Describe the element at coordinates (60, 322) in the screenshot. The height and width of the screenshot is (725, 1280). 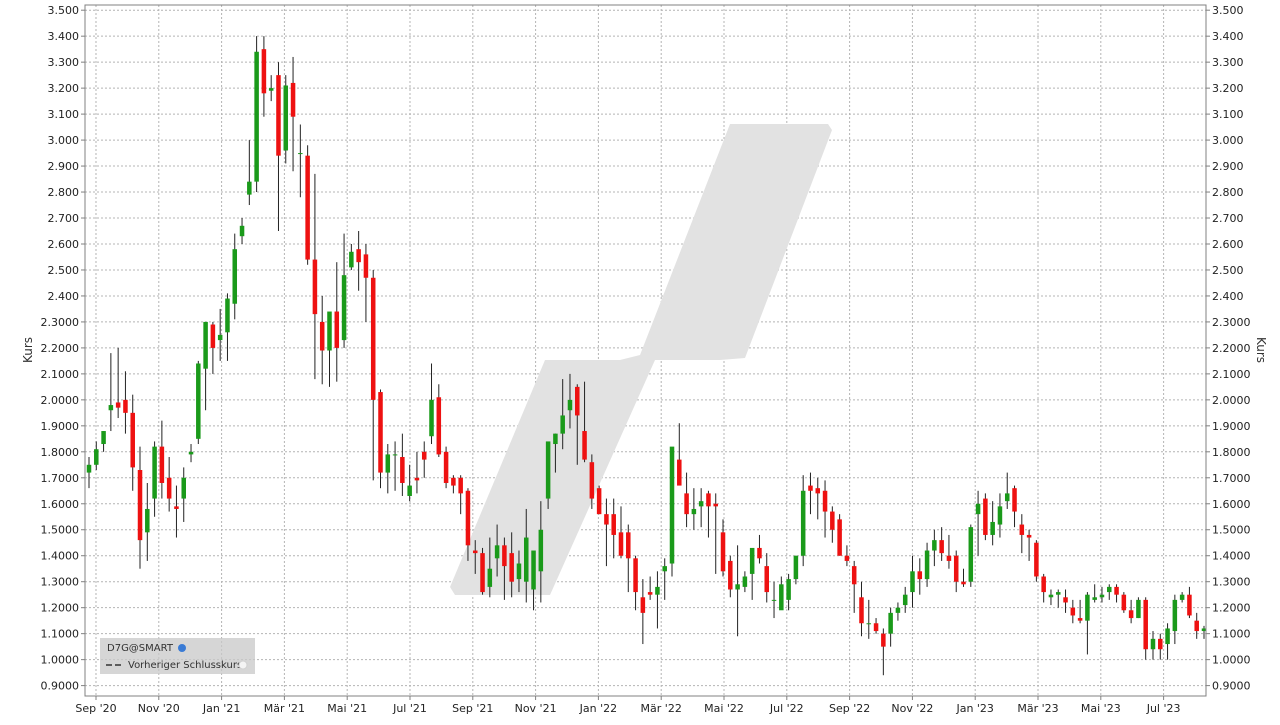
I see `y-tick-label-left: 2.3000` at that location.